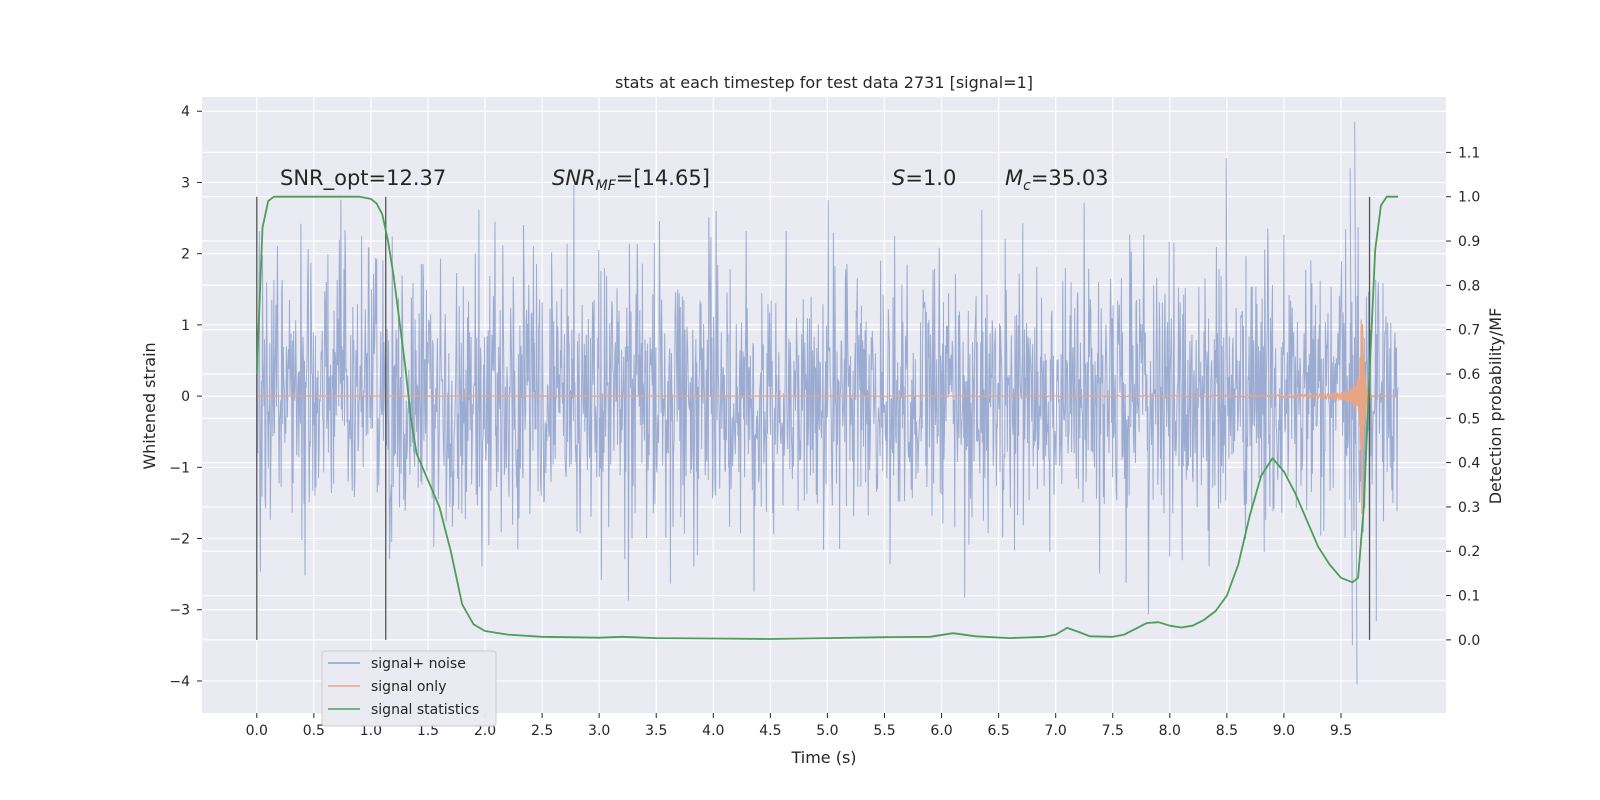 The image size is (1600, 800). What do you see at coordinates (418, 664) in the screenshot?
I see `legend-label-noise: signal+ noise` at bounding box center [418, 664].